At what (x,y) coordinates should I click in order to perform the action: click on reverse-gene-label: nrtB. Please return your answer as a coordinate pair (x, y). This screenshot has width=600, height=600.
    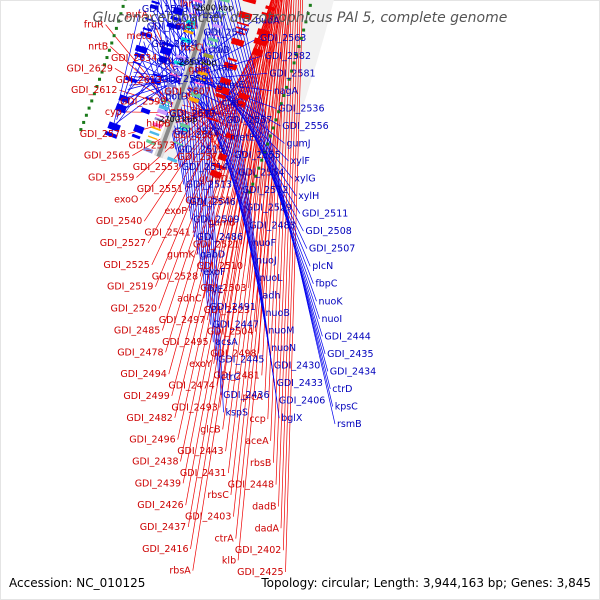
    Looking at the image, I should click on (98, 46).